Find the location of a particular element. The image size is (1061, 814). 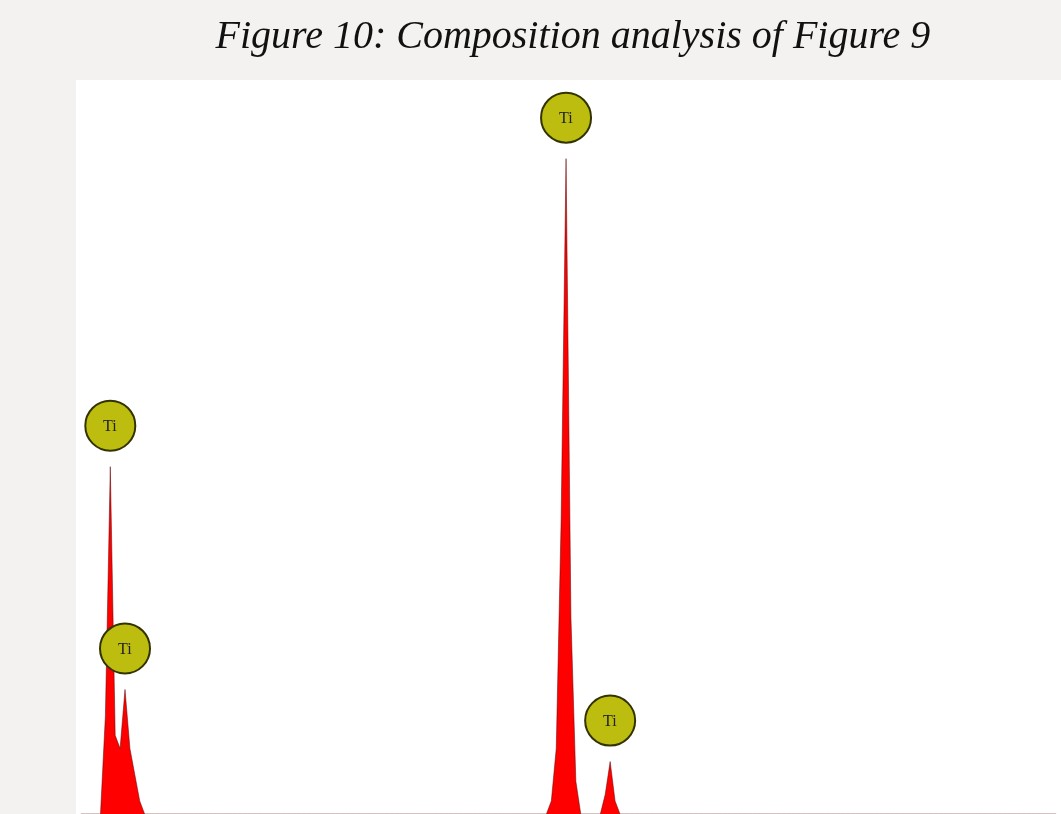

chart-title: Figure 10: Composition analysis of Figure 9 is located at coordinates (572, 35).